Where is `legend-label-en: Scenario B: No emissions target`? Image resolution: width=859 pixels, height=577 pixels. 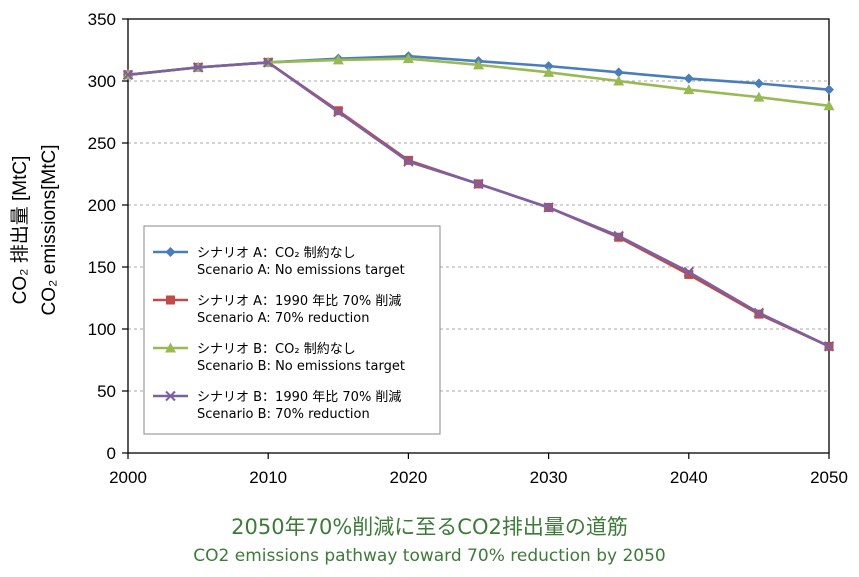
legend-label-en: Scenario B: No emissions target is located at coordinates (301, 366).